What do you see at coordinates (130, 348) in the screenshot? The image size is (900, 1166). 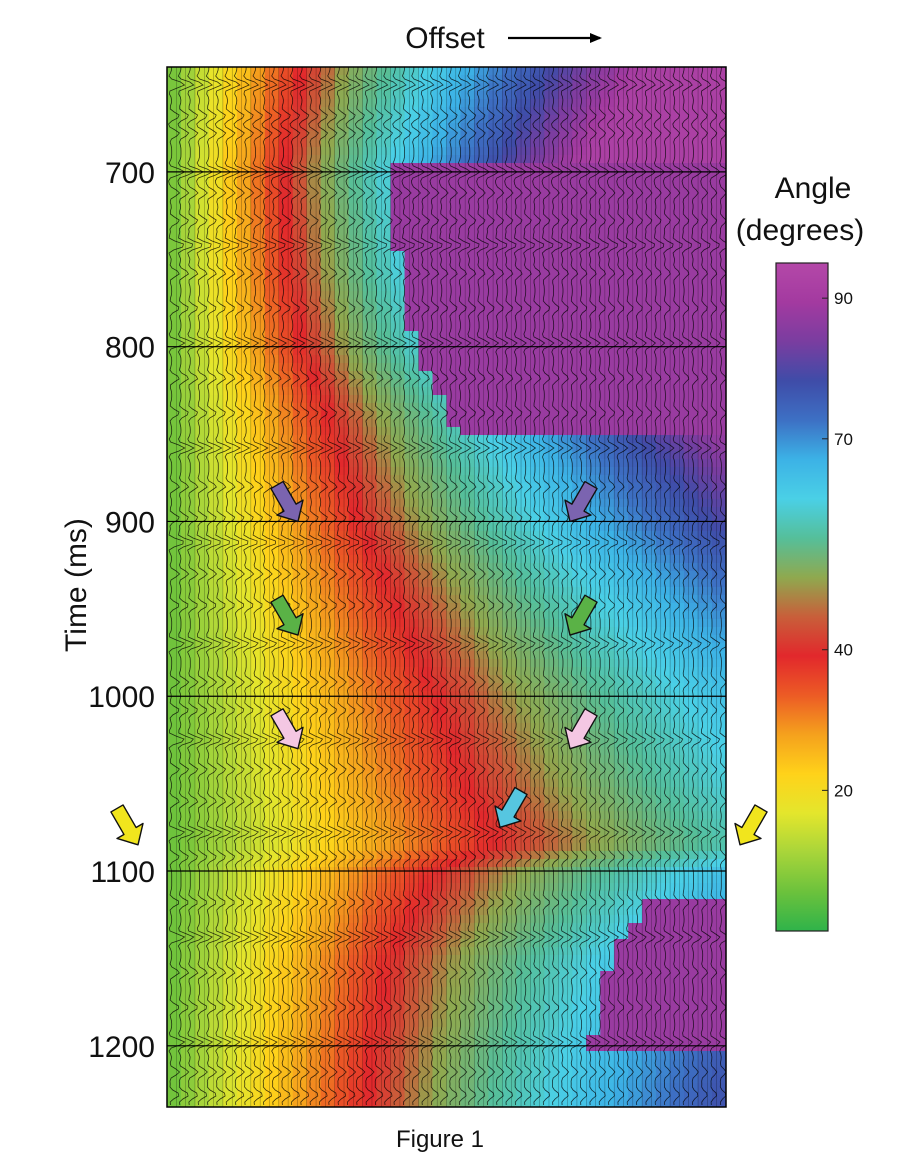 I see `y-tick-label: 800` at bounding box center [130, 348].